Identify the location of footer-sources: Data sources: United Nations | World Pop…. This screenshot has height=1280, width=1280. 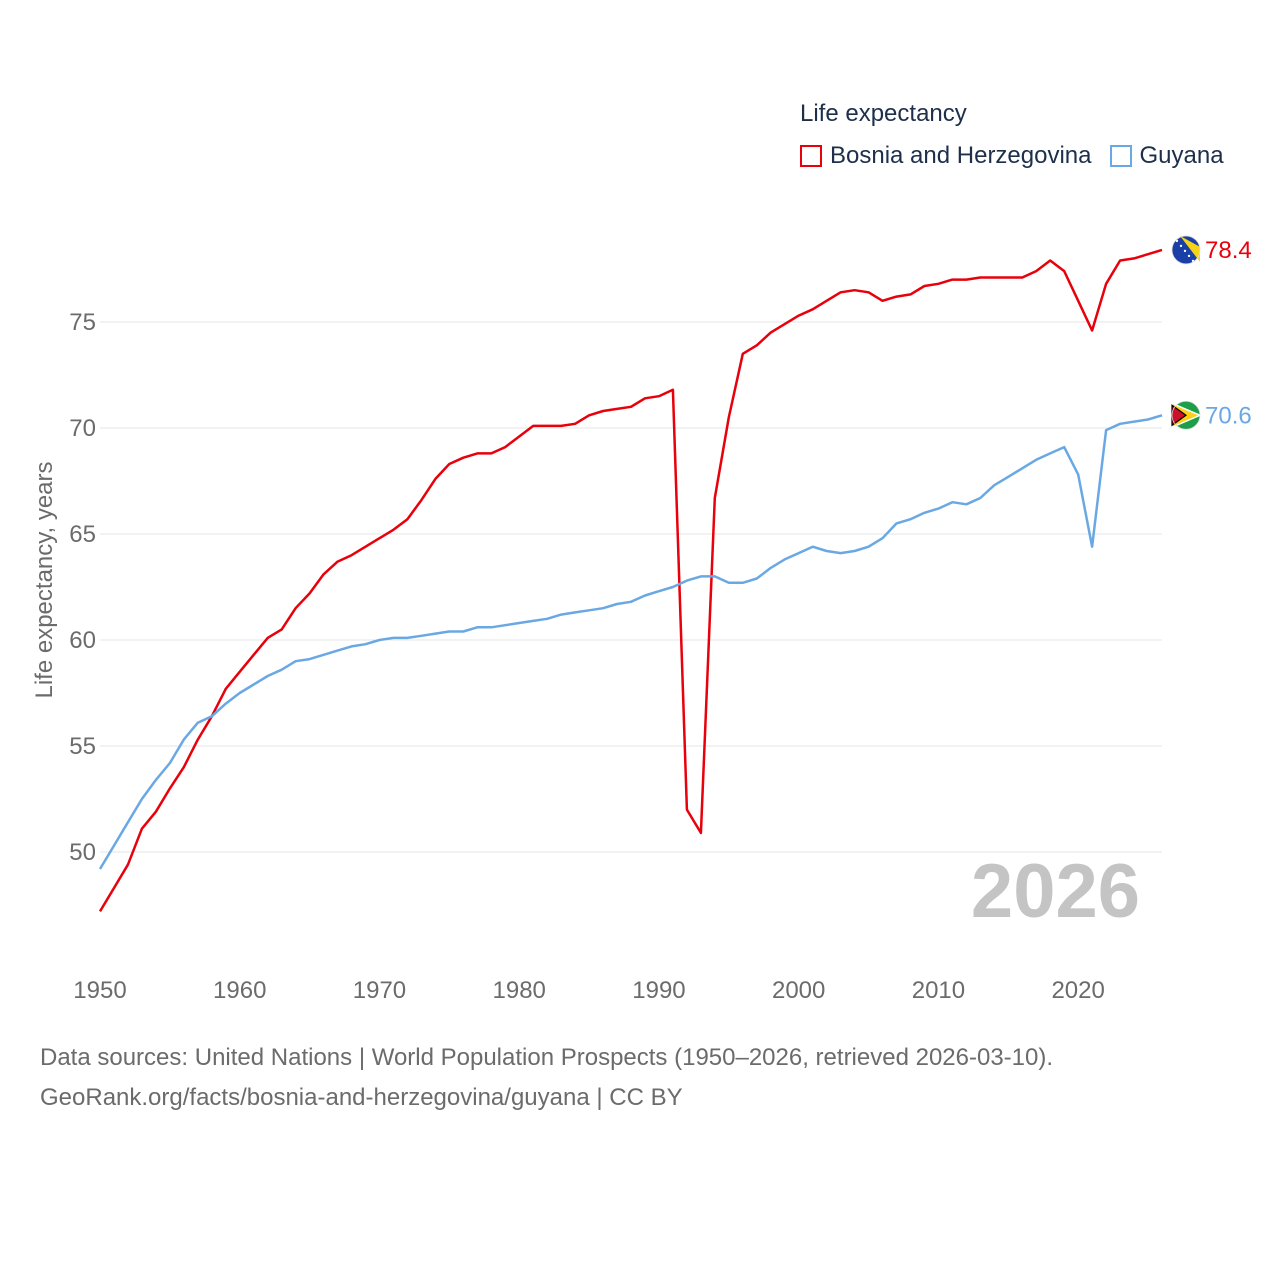
(547, 1057).